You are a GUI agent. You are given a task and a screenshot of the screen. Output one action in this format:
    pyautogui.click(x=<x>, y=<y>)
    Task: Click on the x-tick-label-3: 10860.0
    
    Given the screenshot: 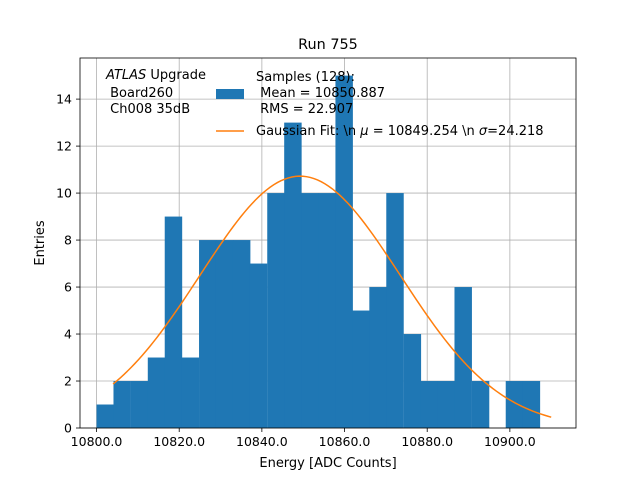 What is the action you would take?
    pyautogui.click(x=345, y=441)
    